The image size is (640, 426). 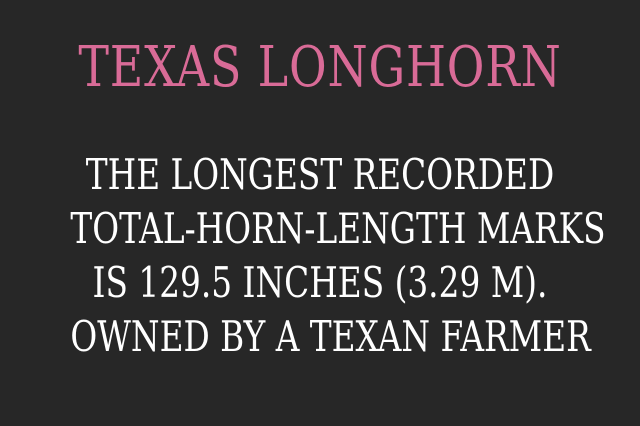 I want to click on fact-line-1: THE LONGEST RECORDED, so click(x=320, y=174).